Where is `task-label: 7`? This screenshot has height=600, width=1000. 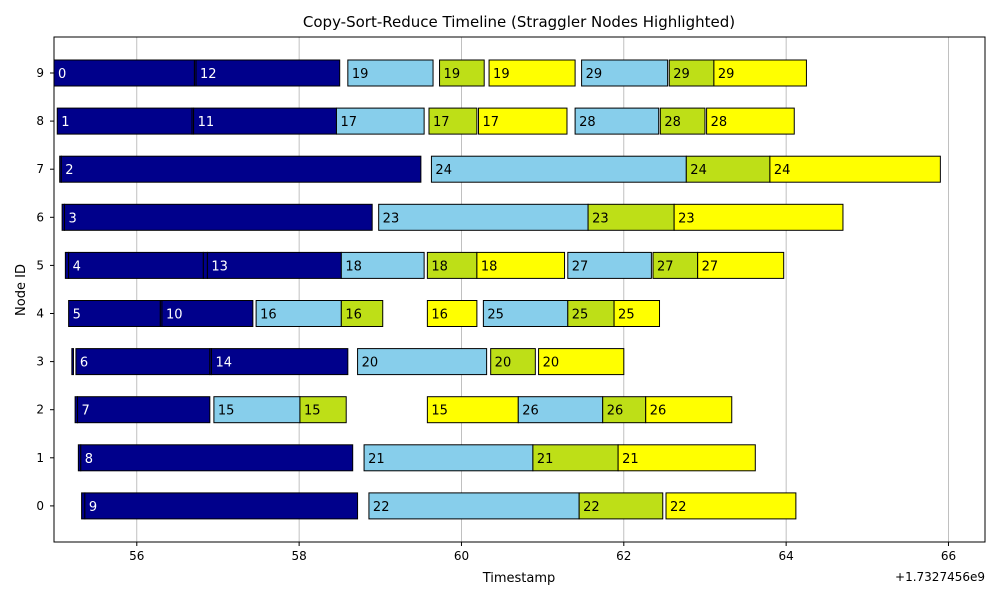 task-label: 7 is located at coordinates (86, 411).